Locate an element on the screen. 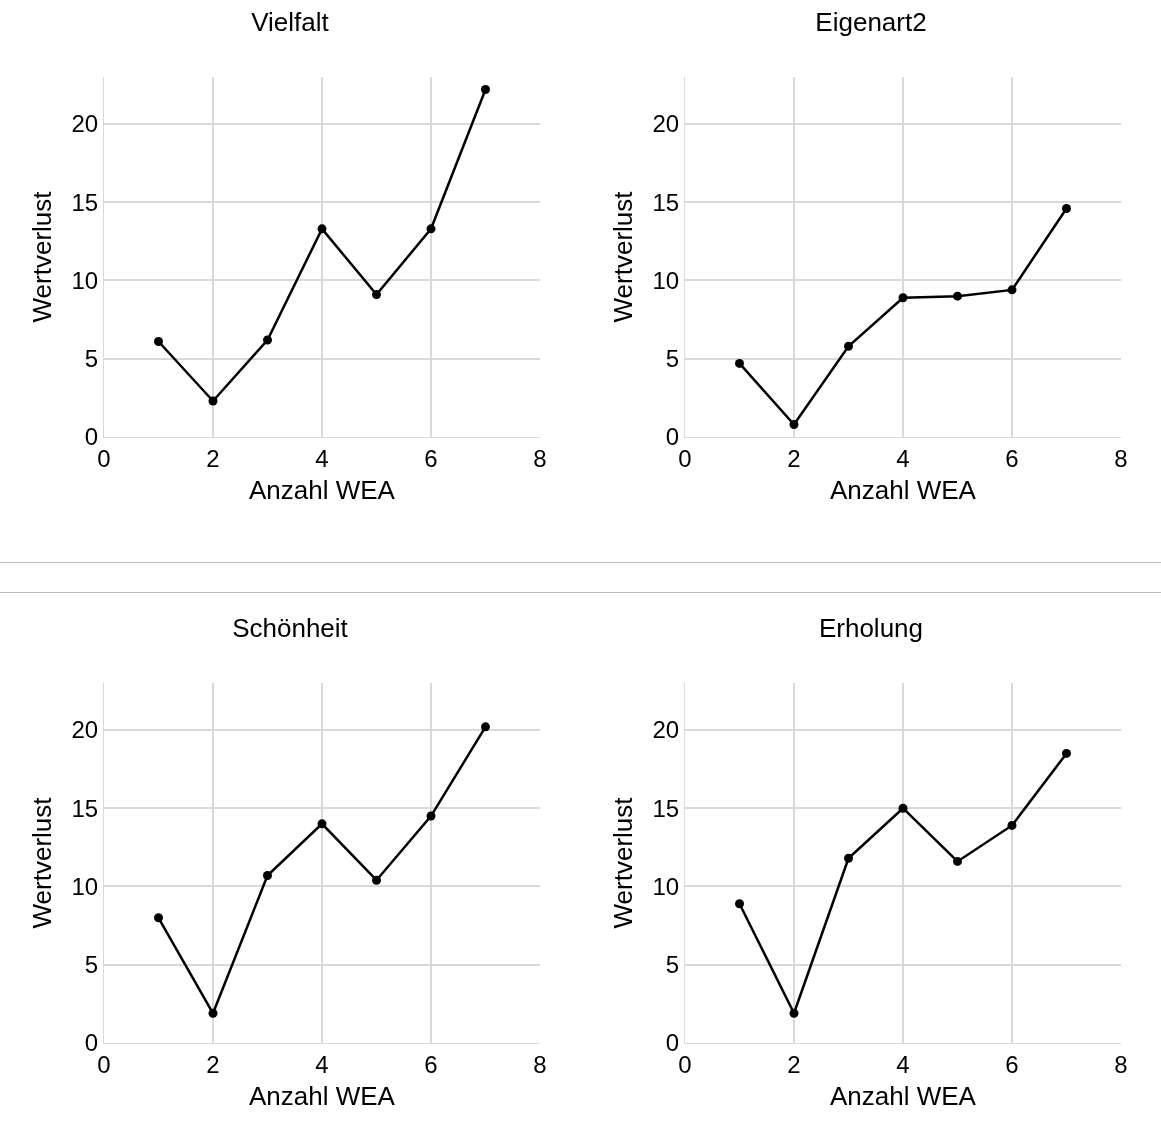 The width and height of the screenshot is (1161, 1135). chart-title: Schönheit is located at coordinates (290, 628).